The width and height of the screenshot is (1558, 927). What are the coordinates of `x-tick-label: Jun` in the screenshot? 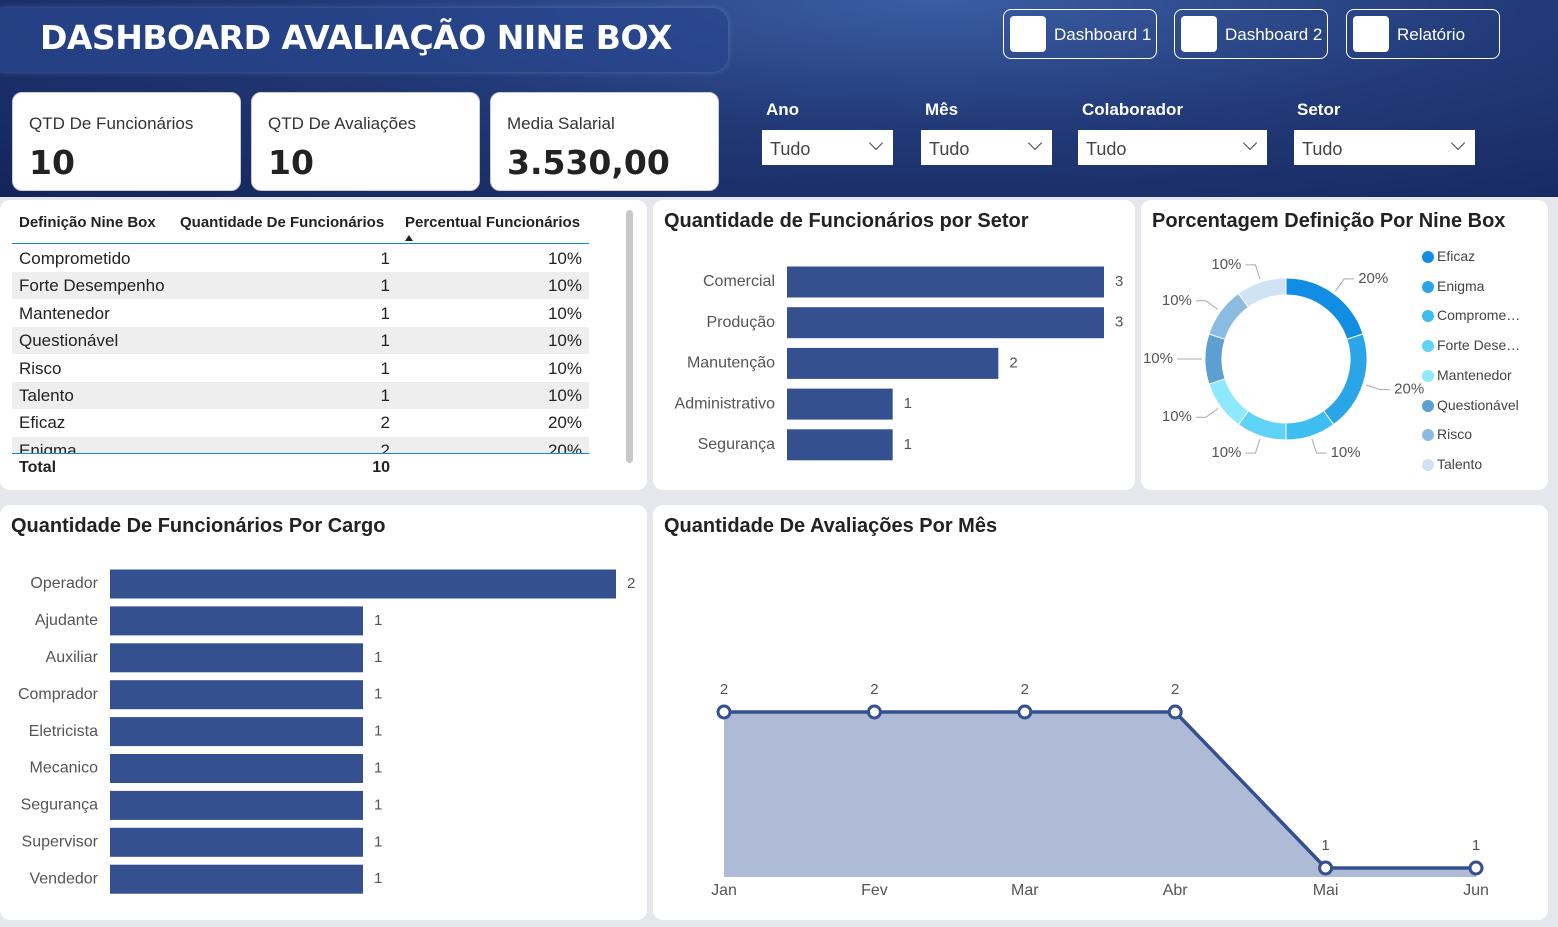 It's located at (1476, 890).